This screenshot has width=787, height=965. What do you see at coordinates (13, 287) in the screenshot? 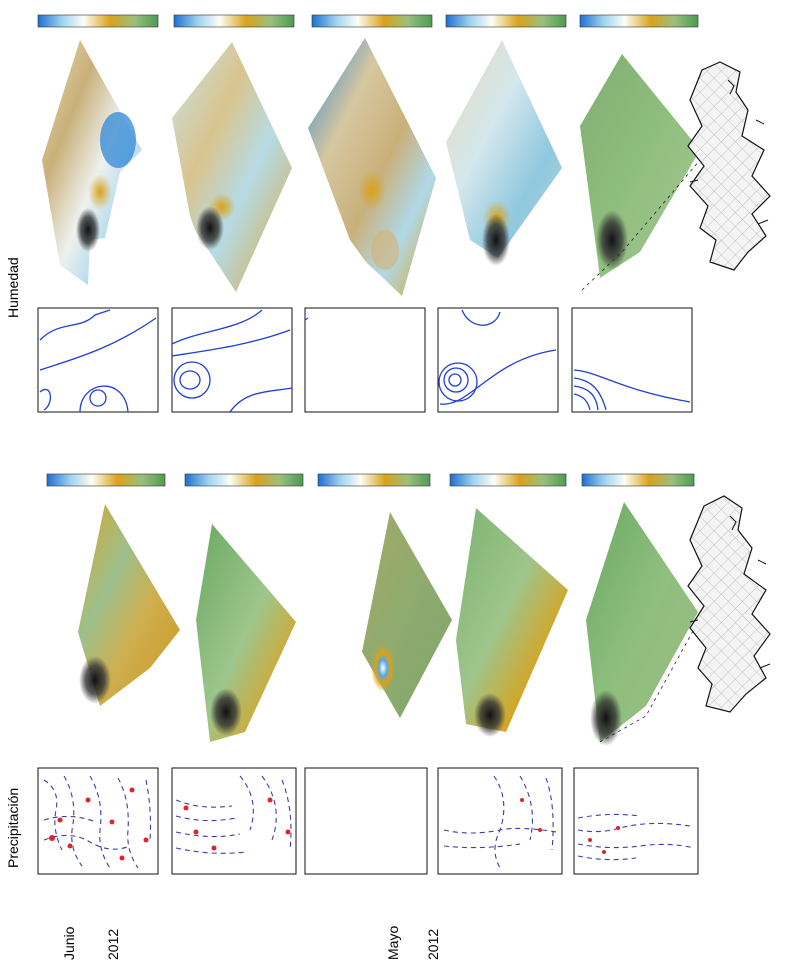
I see `humedad-label: Humedad` at bounding box center [13, 287].